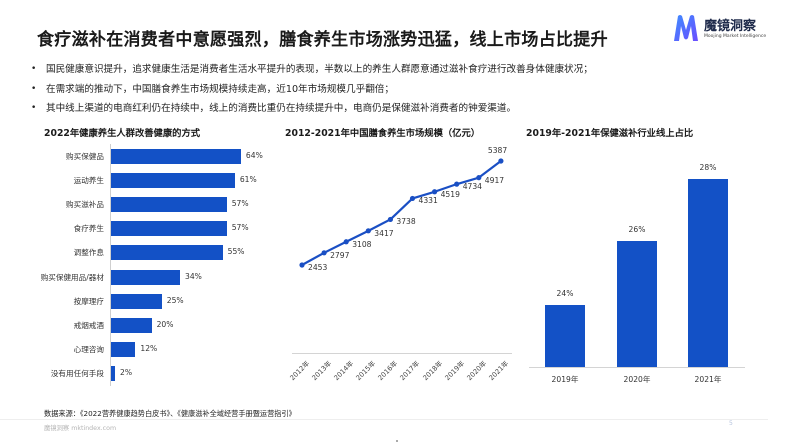 Image resolution: width=793 pixels, height=446 pixels. I want to click on bar-value-label: 12%, so click(149, 348).